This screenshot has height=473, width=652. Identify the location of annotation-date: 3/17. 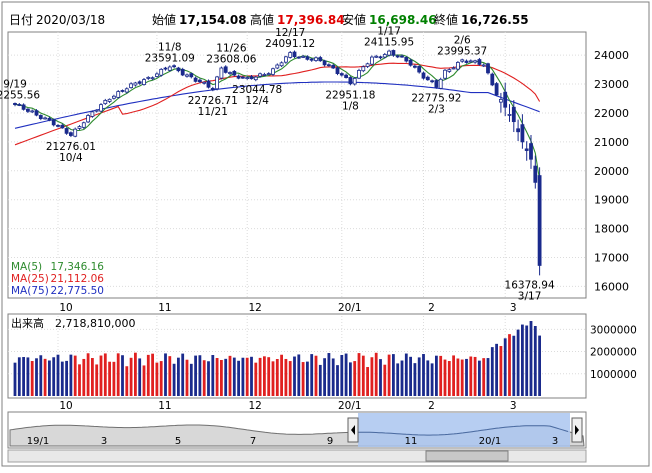
(530, 296).